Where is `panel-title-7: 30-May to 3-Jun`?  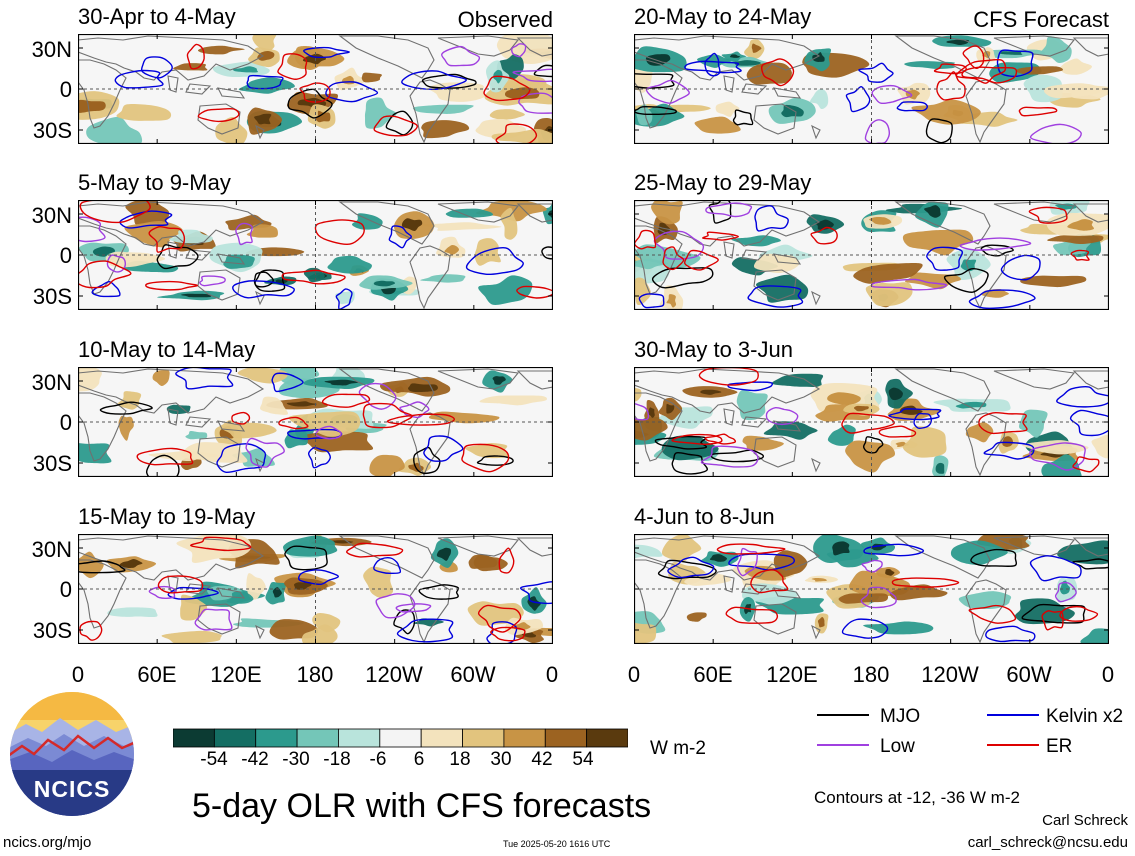 panel-title-7: 30-May to 3-Jun is located at coordinates (713, 349).